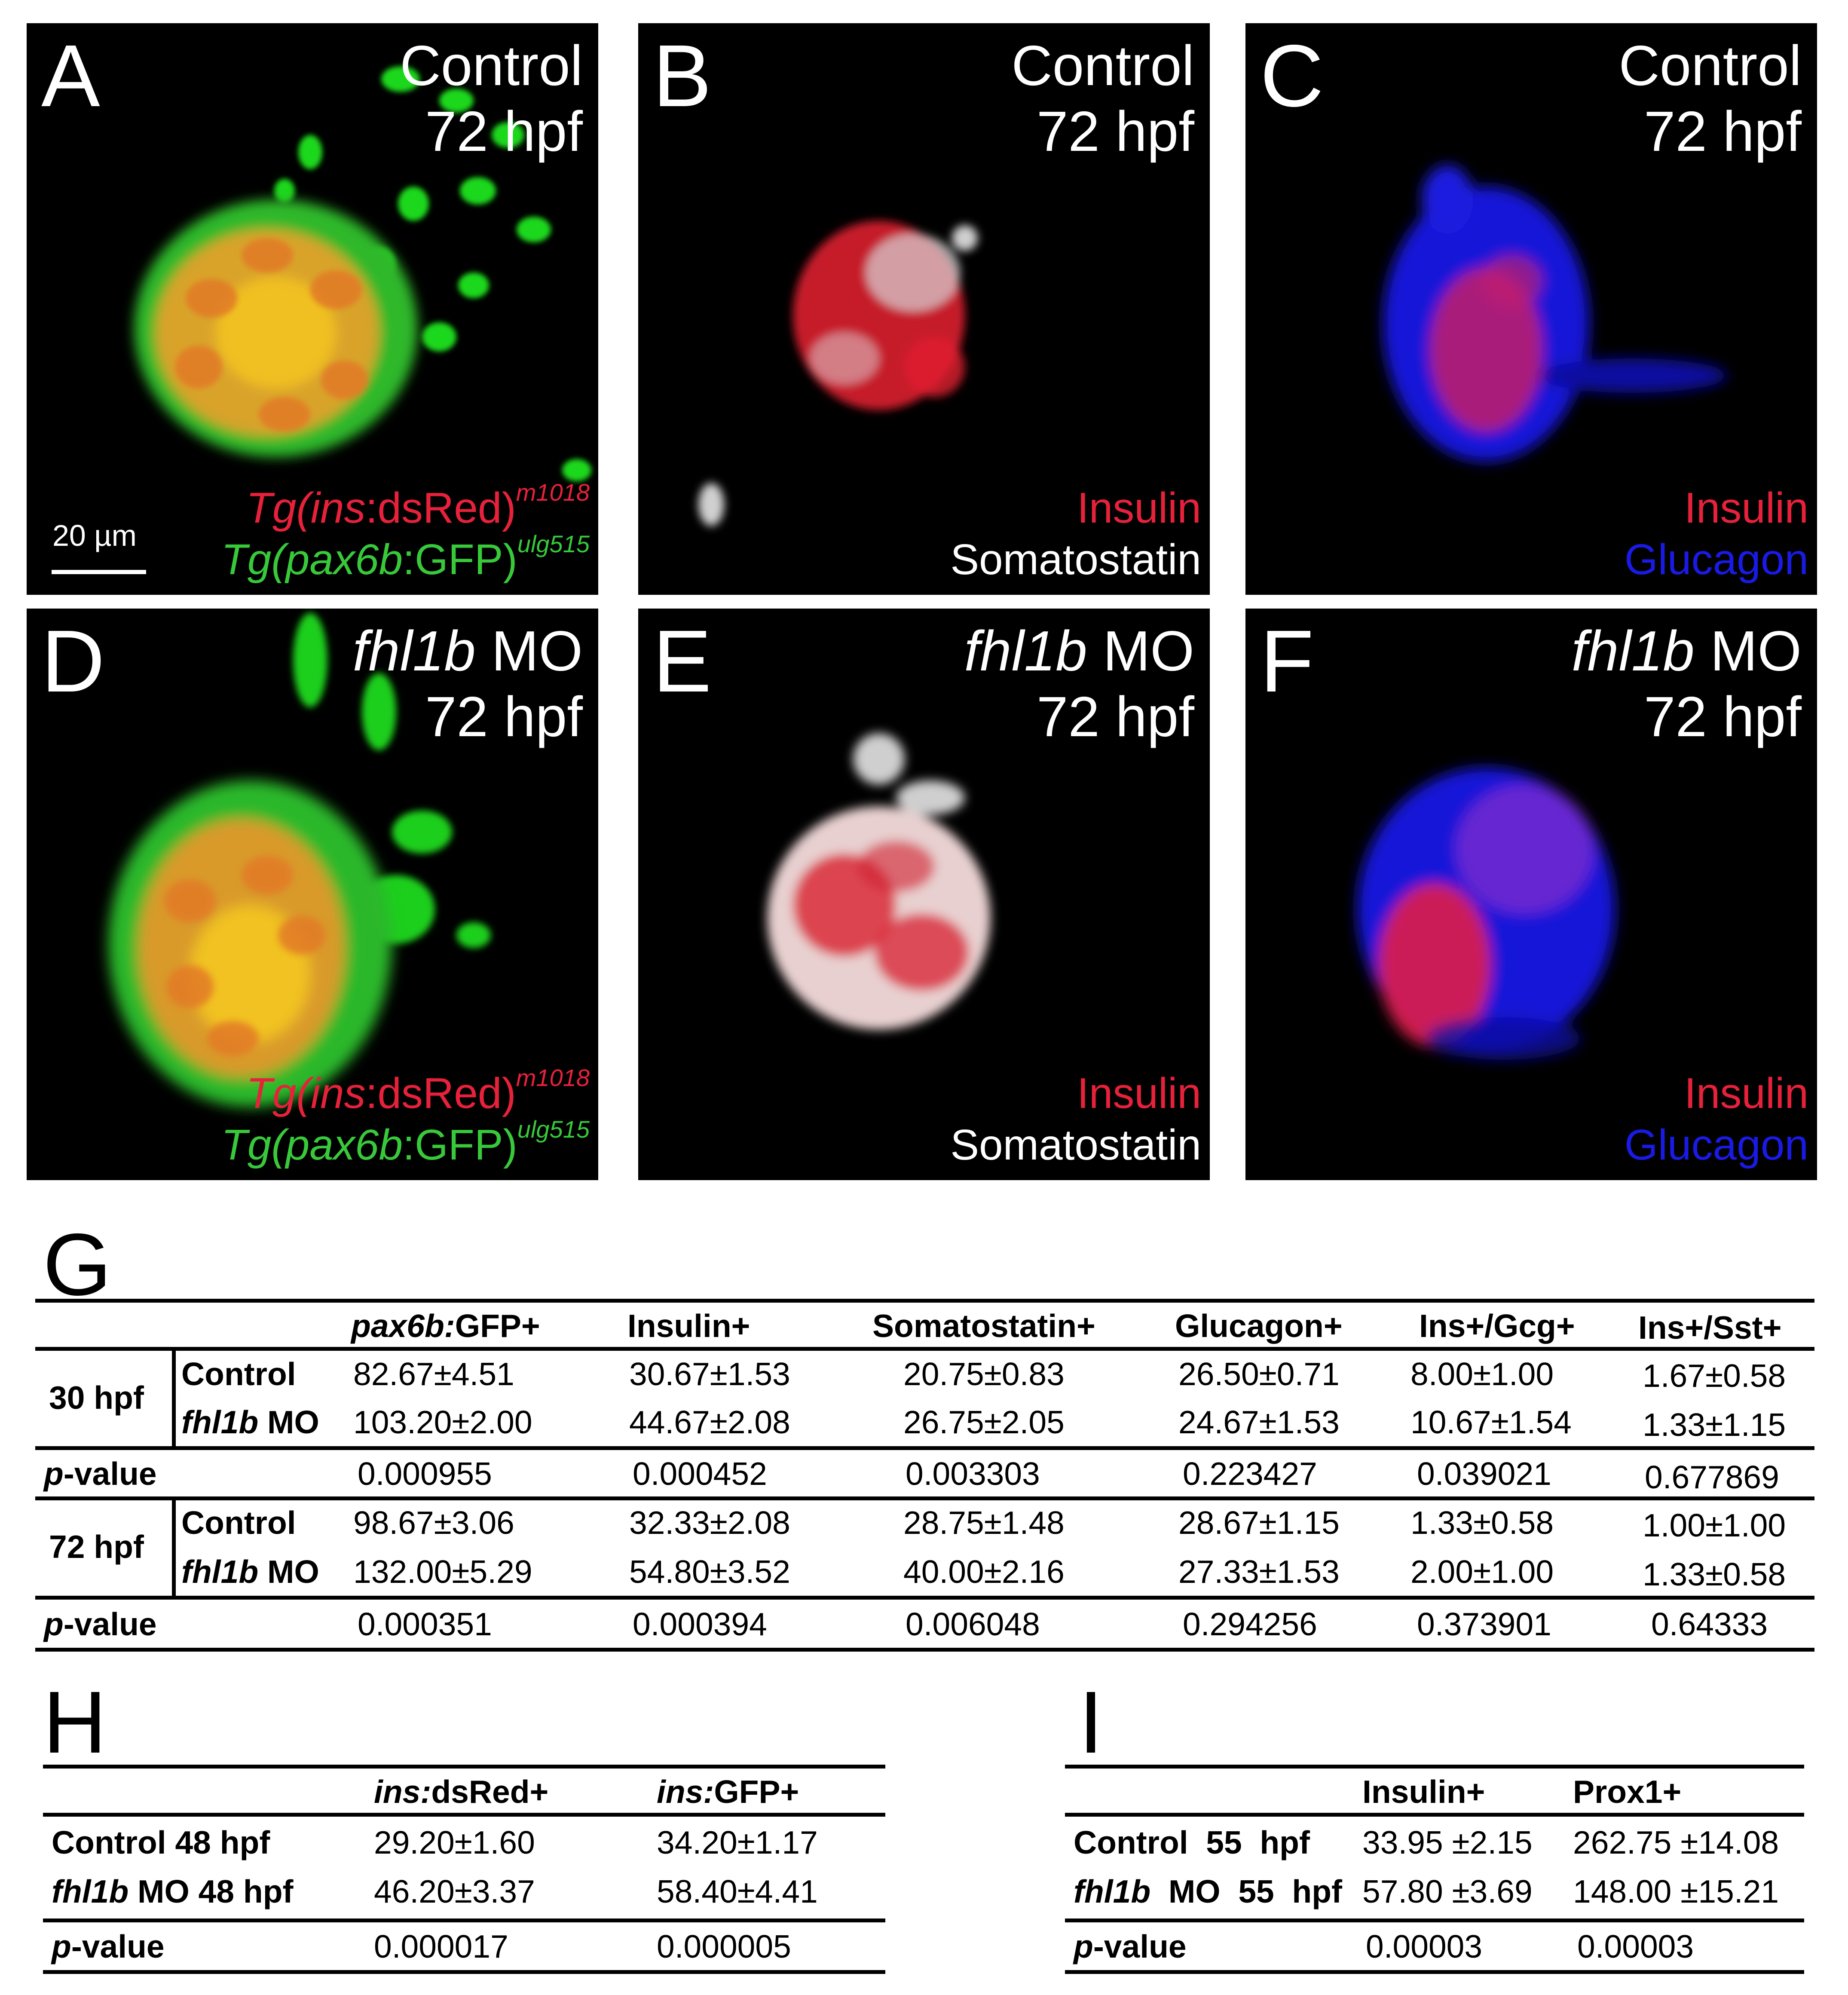  Describe the element at coordinates (1292, 76) in the screenshot. I see `panel-letter: C` at that location.